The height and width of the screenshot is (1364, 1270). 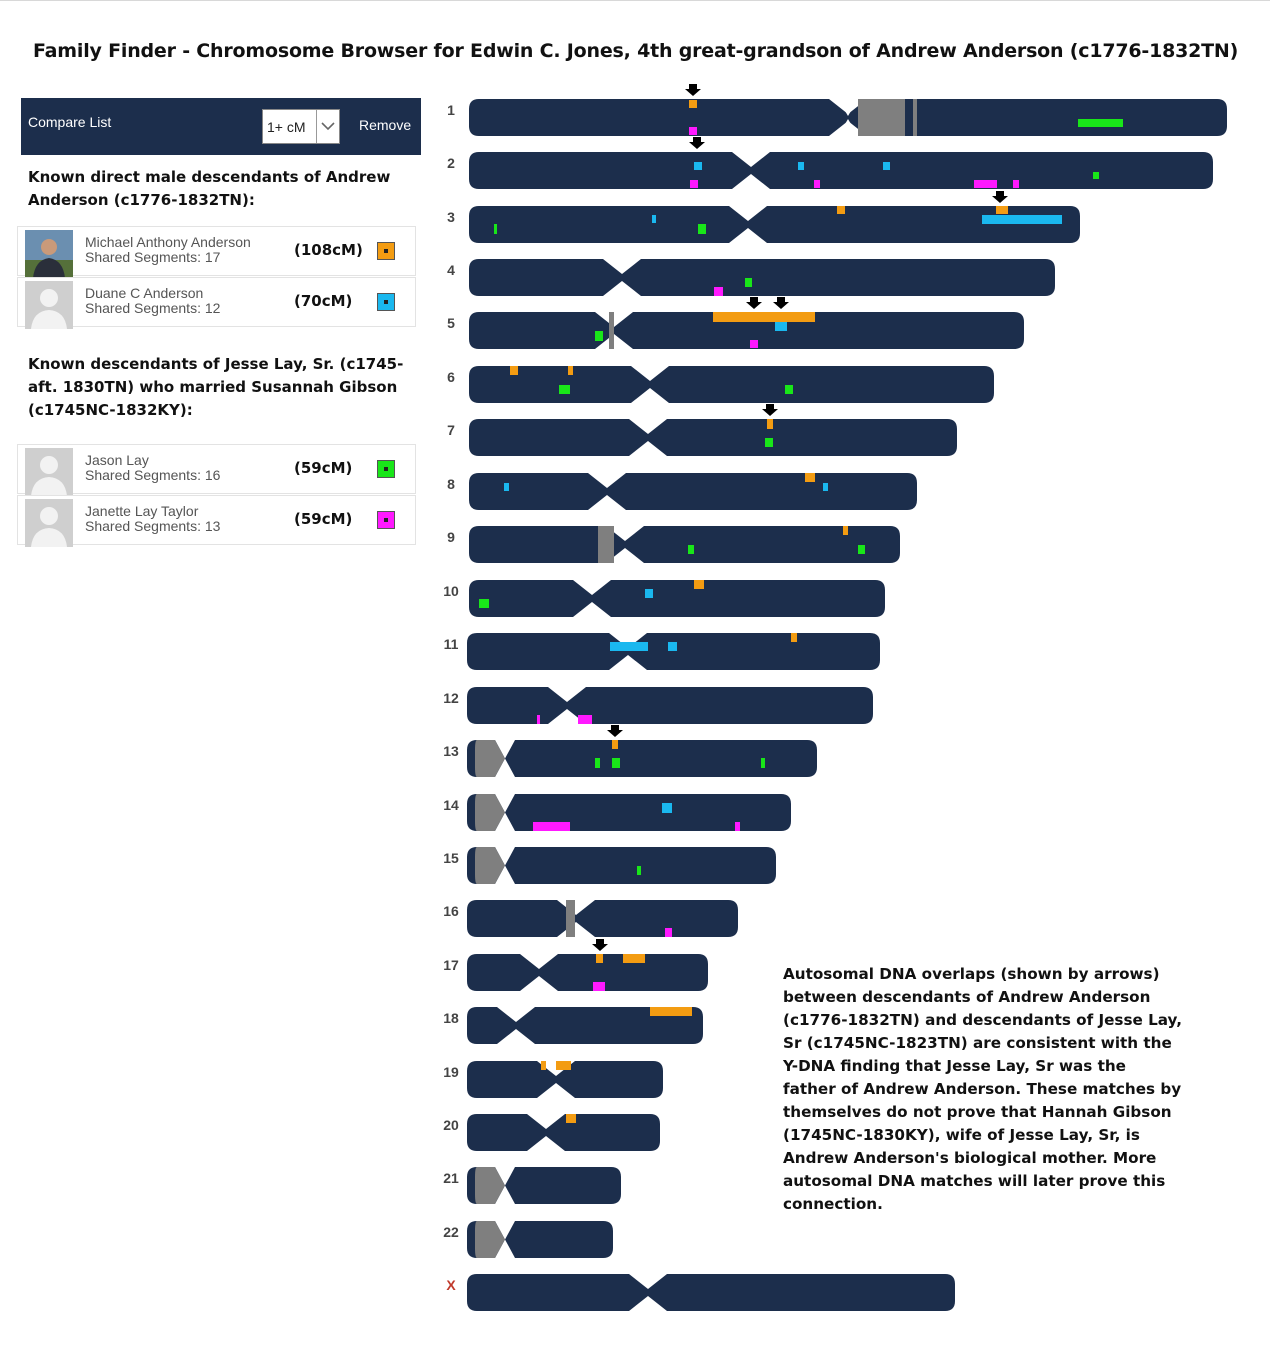 What do you see at coordinates (385, 125) in the screenshot?
I see `remove-button: Remove` at bounding box center [385, 125].